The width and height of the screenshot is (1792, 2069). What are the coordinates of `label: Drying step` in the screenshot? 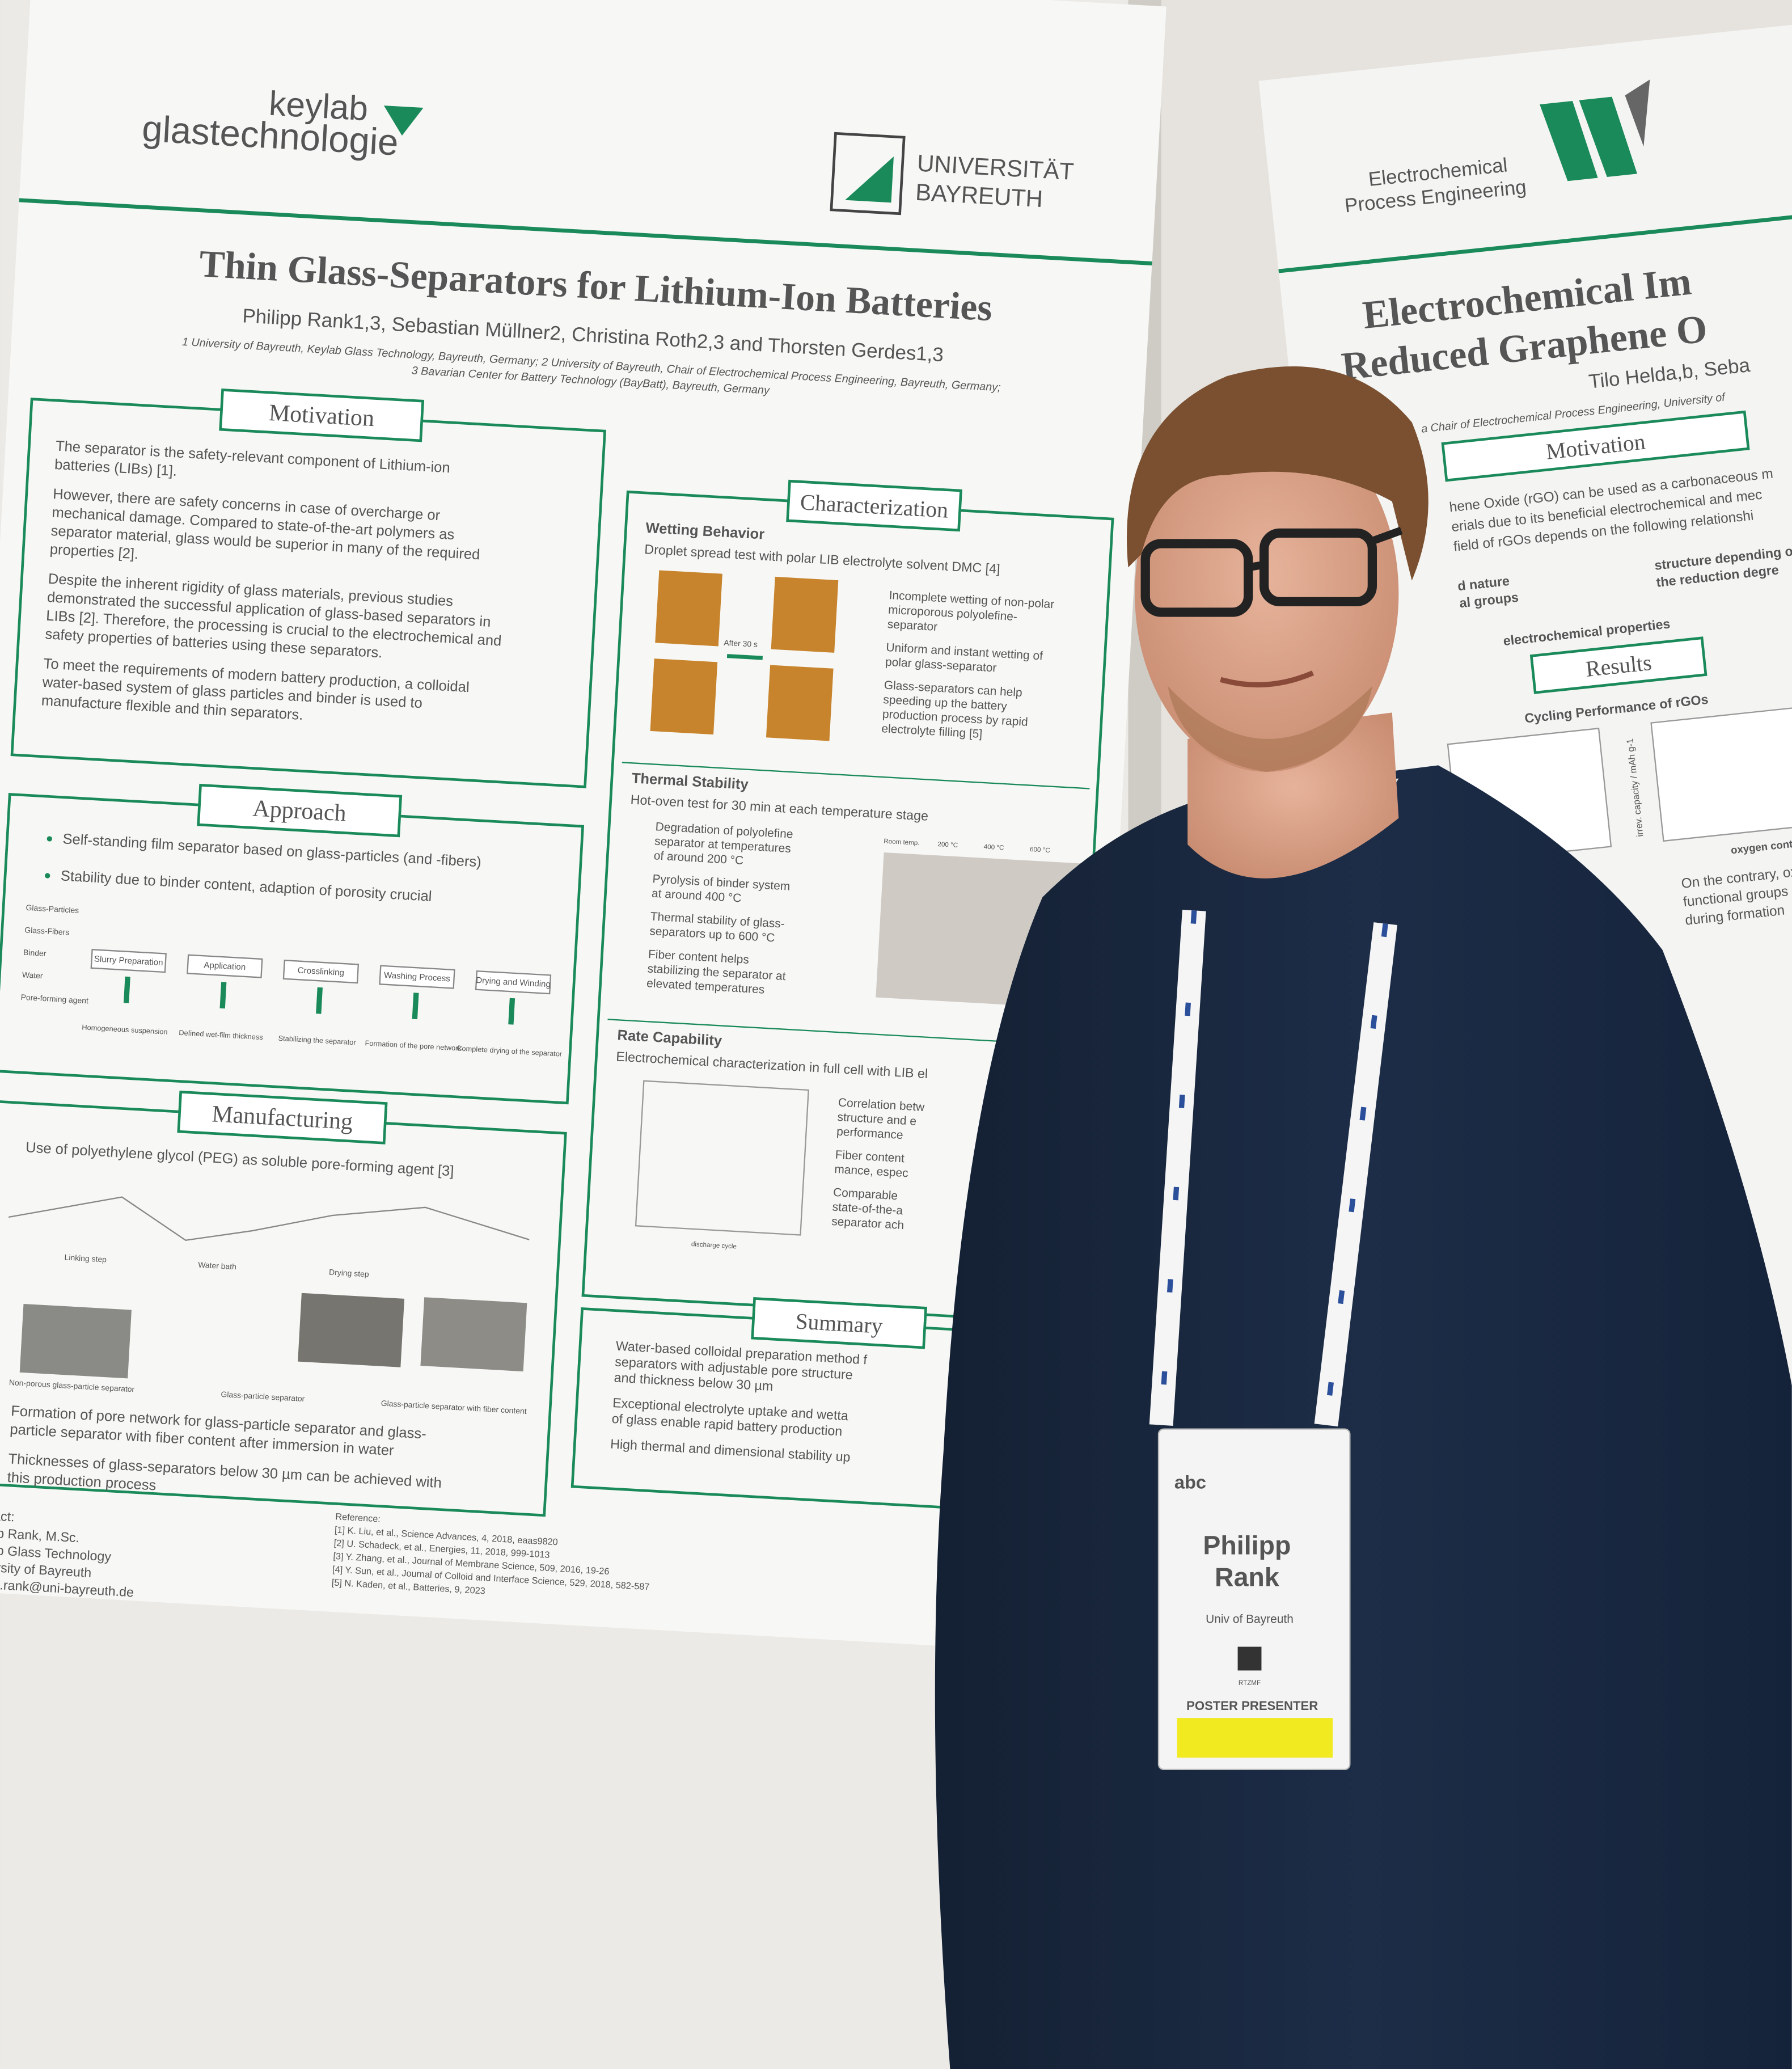 It's located at (349, 1274).